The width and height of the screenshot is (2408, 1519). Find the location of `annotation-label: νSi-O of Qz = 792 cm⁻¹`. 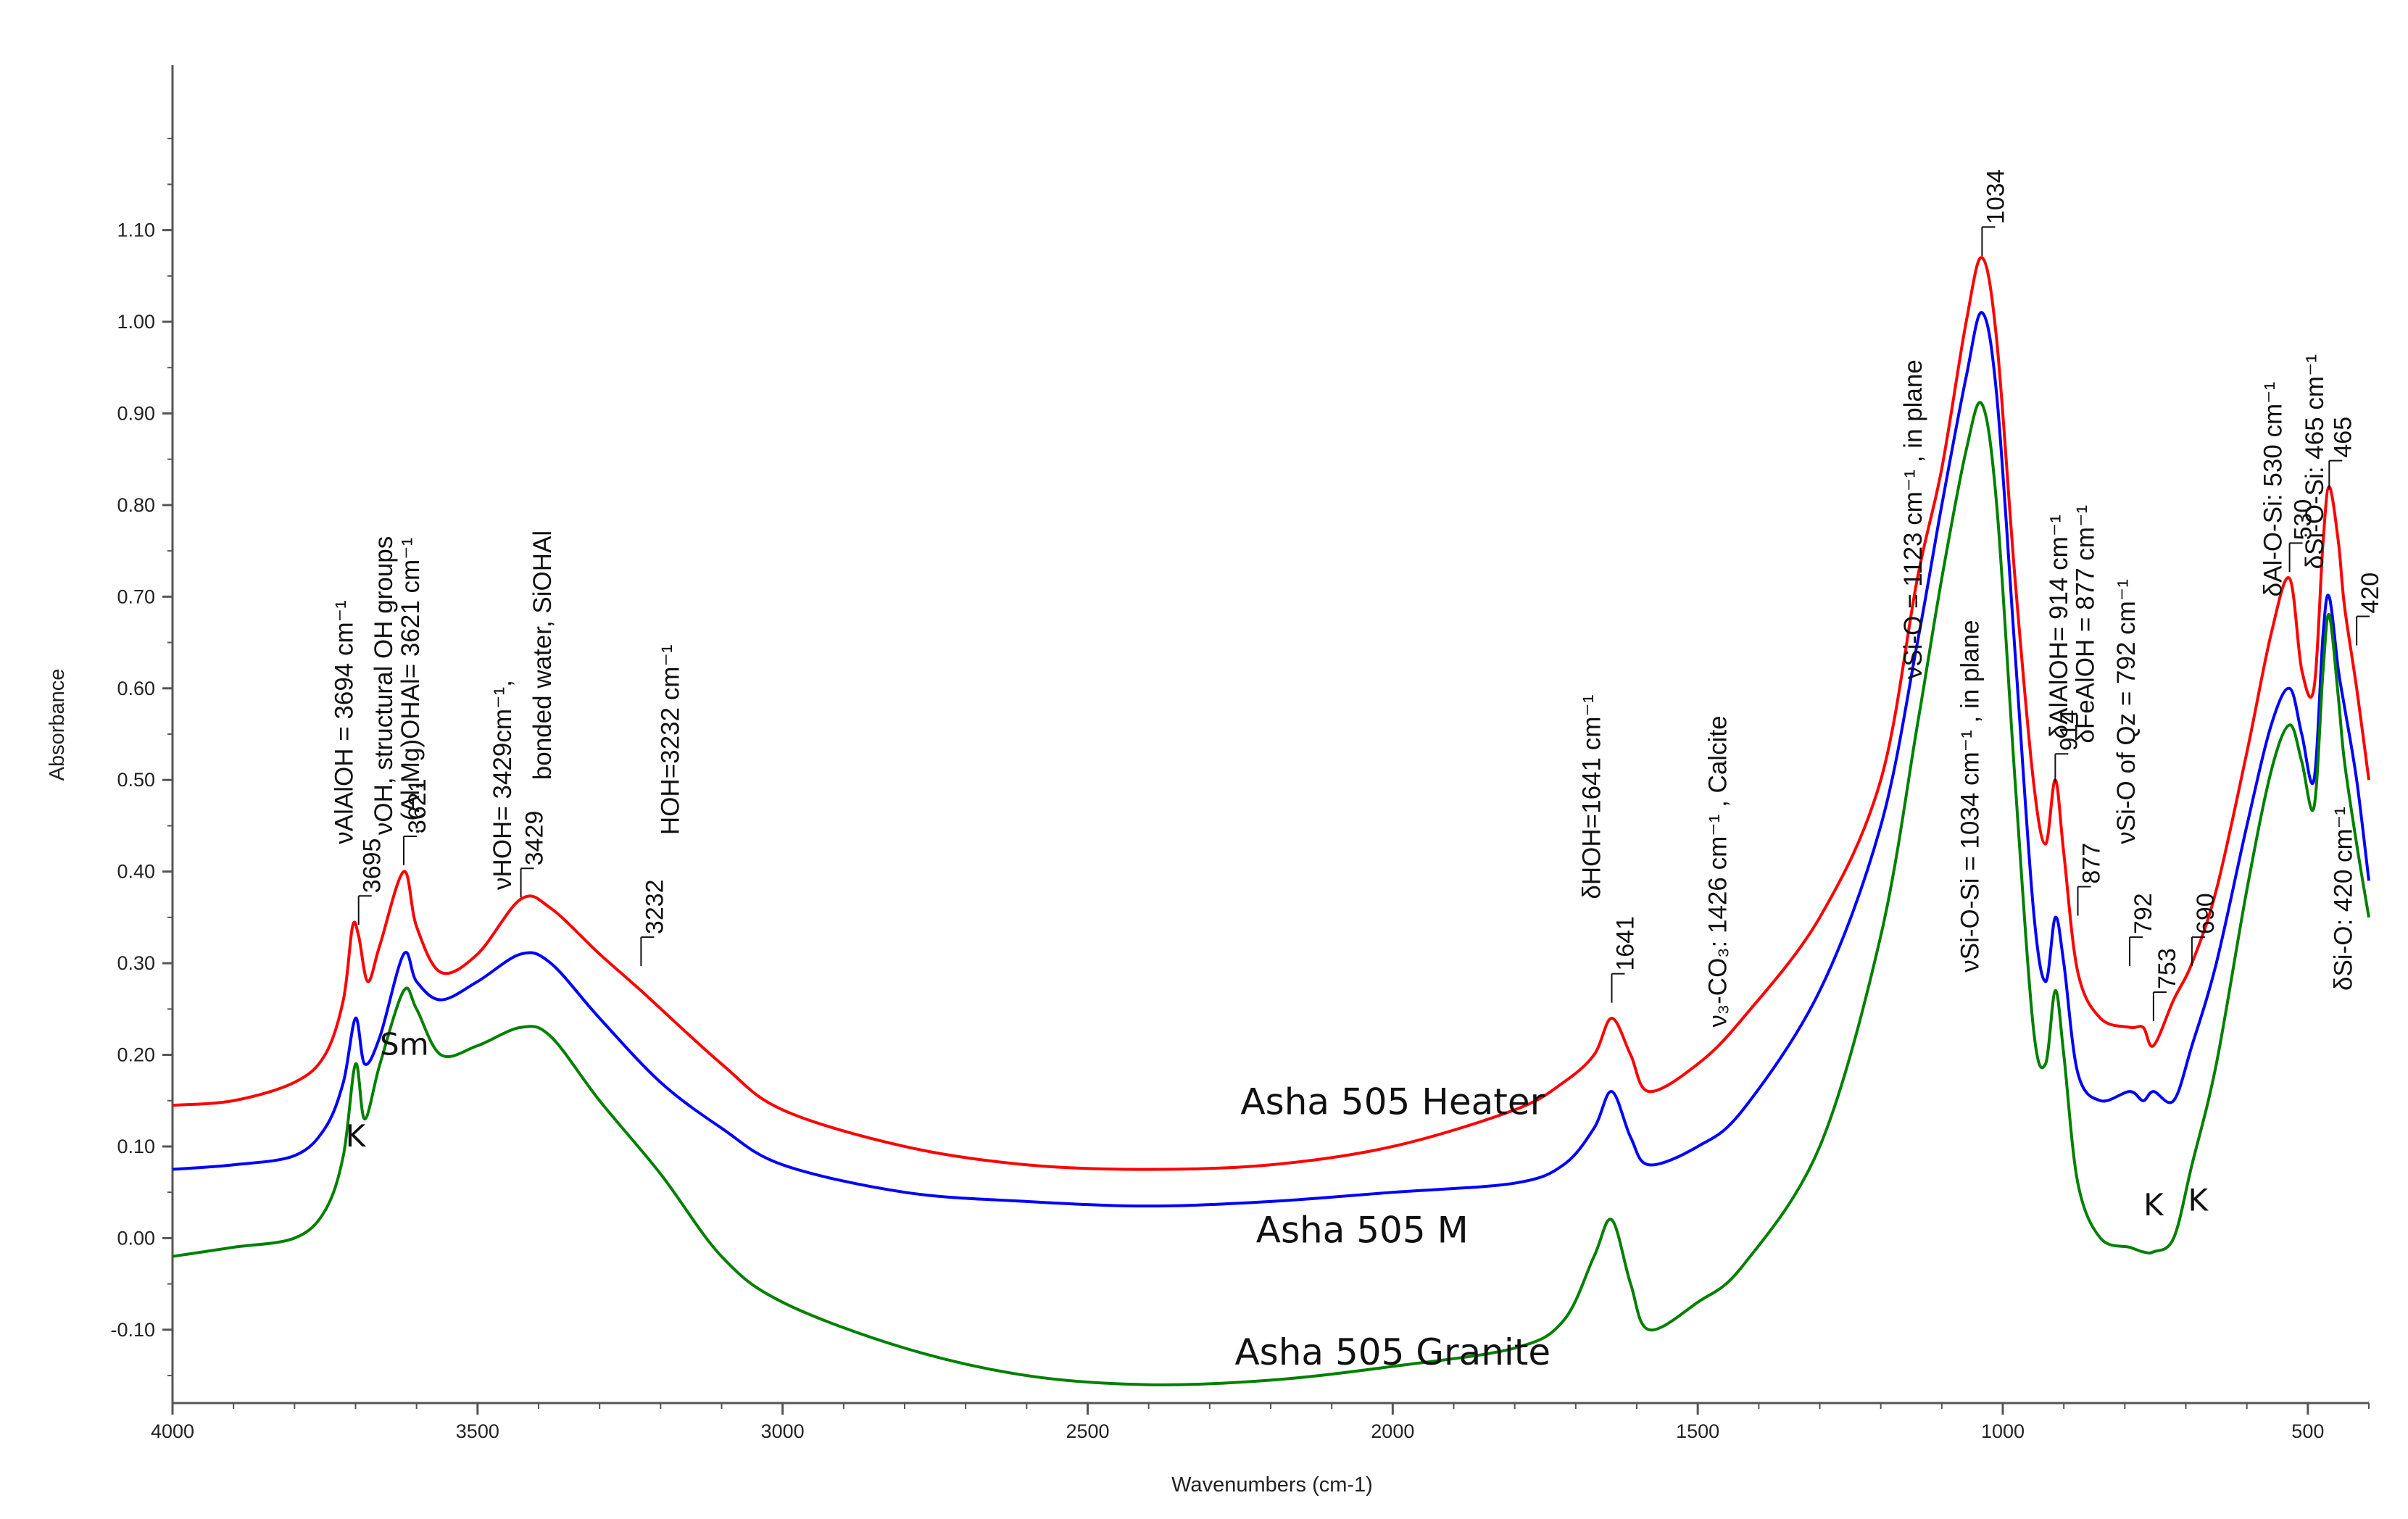

annotation-label: νSi-O of Qz = 792 cm⁻¹ is located at coordinates (2126, 711).